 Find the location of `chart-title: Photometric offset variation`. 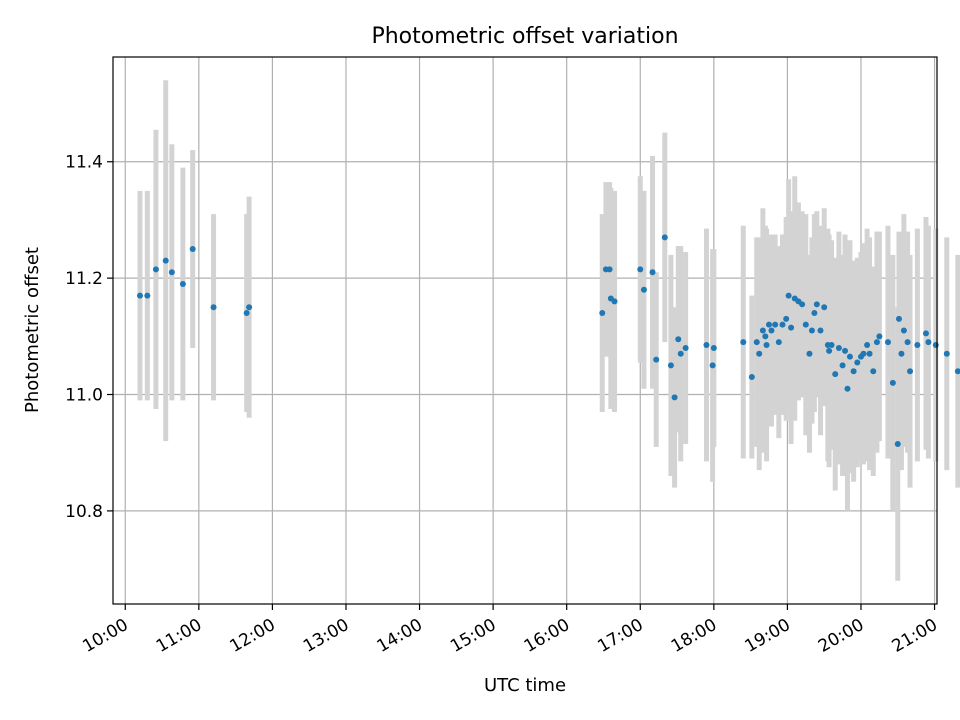

chart-title: Photometric offset variation is located at coordinates (524, 36).